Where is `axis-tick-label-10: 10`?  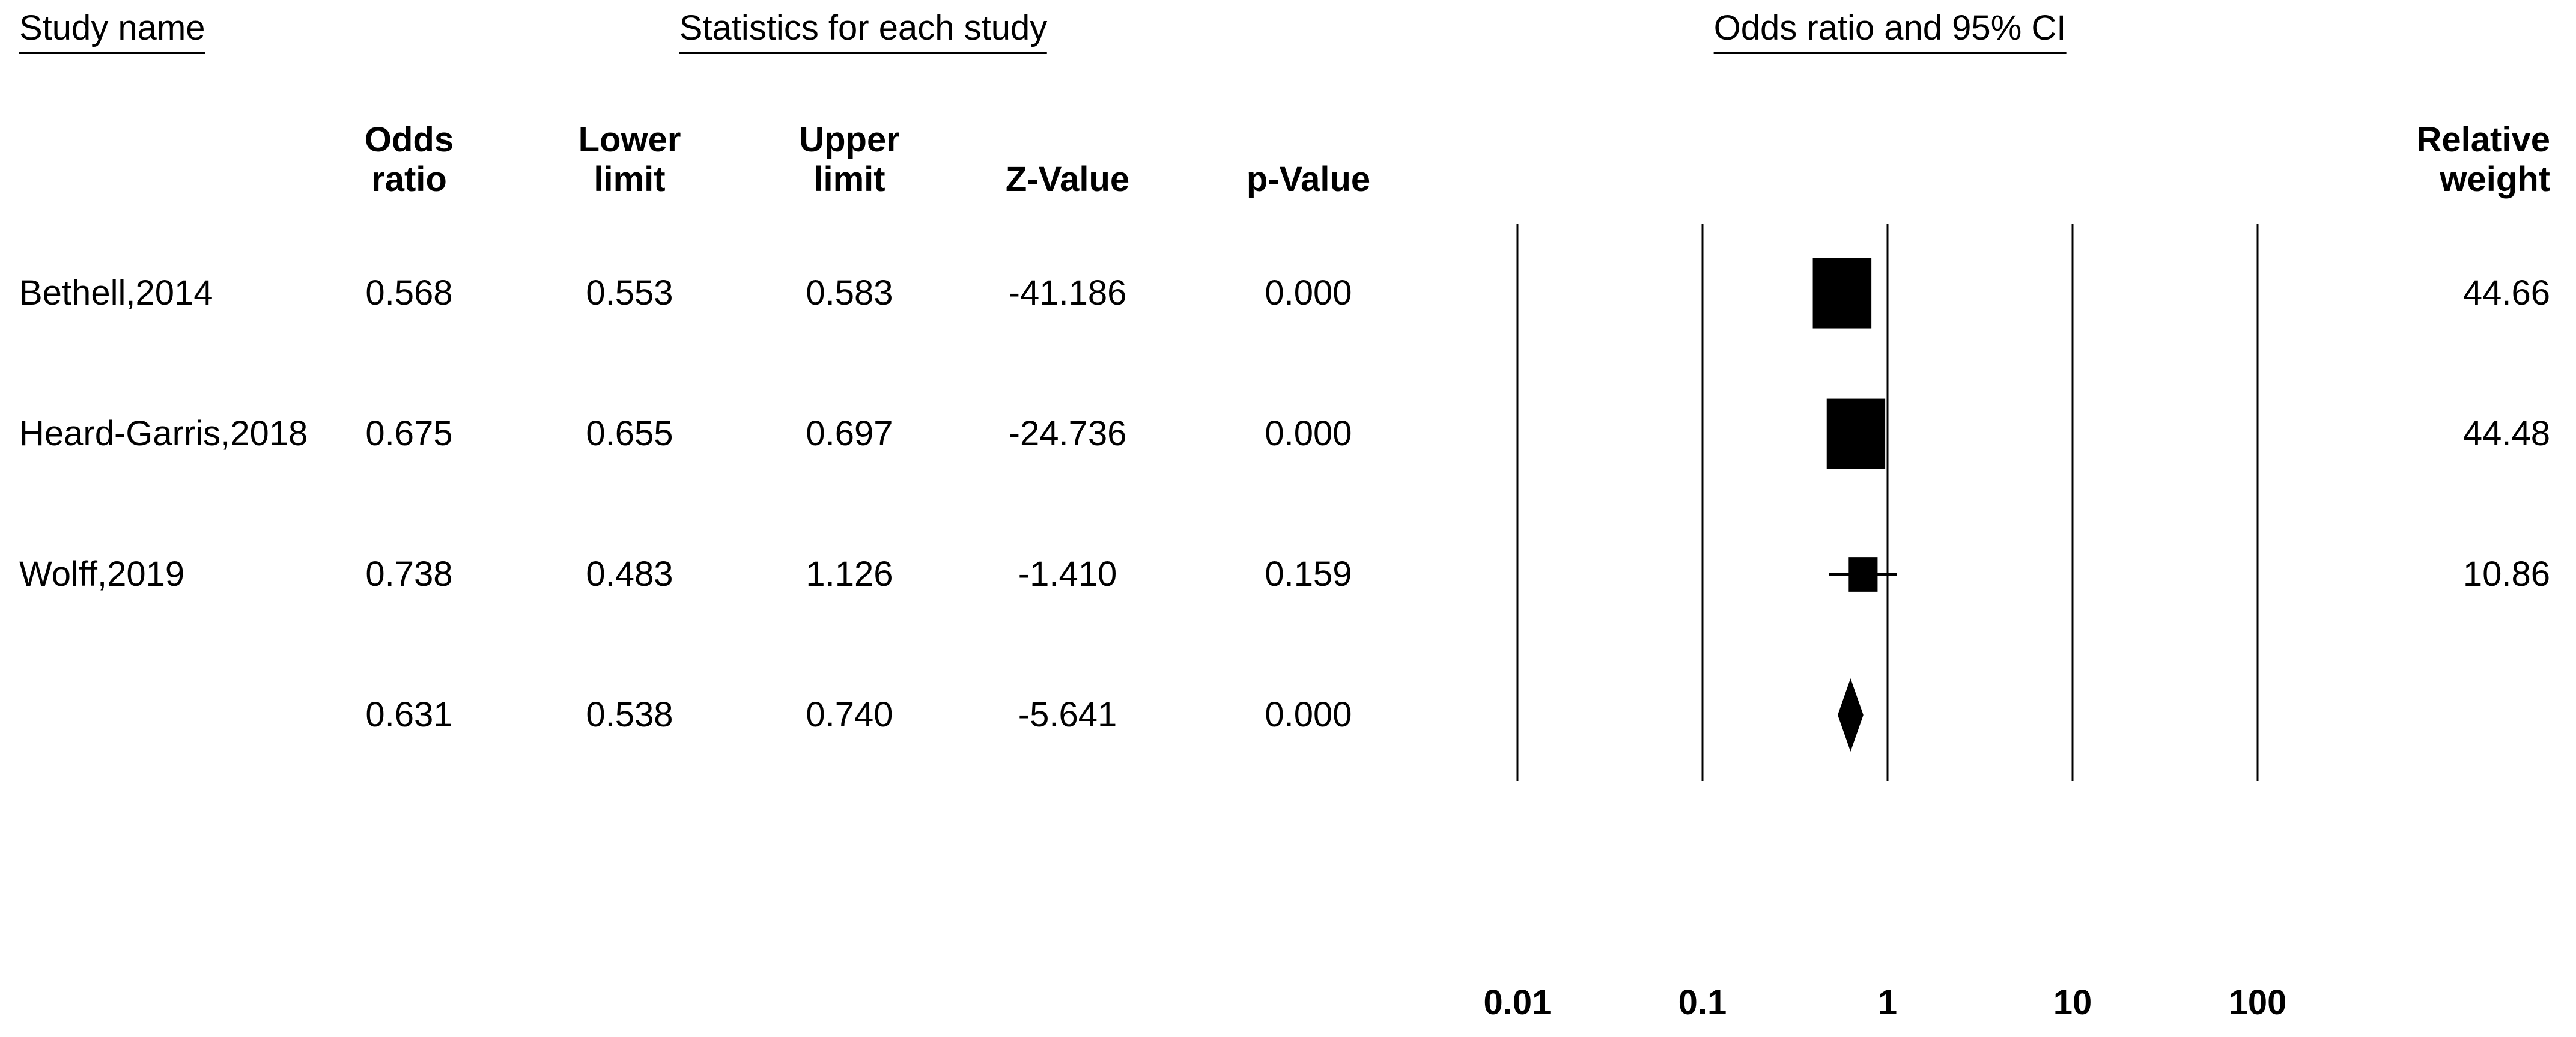 axis-tick-label-10: 10 is located at coordinates (2072, 1002).